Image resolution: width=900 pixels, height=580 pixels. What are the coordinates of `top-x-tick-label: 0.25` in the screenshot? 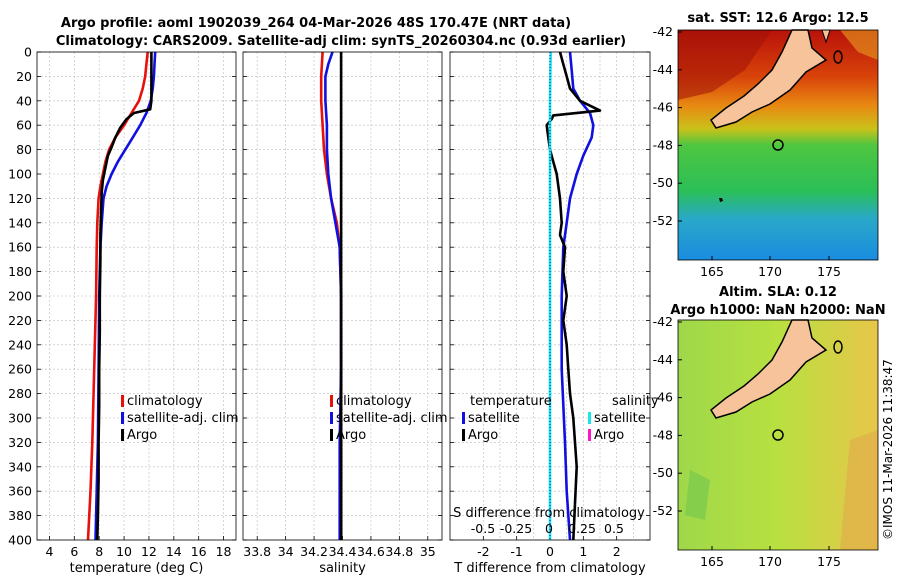 It's located at (582, 528).